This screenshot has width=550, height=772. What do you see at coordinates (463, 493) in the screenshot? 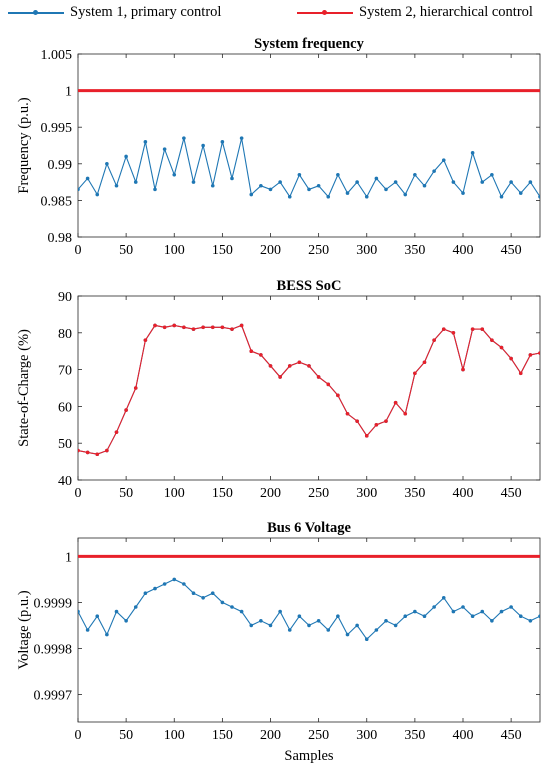
I see `x-tick-label: 400` at bounding box center [463, 493].